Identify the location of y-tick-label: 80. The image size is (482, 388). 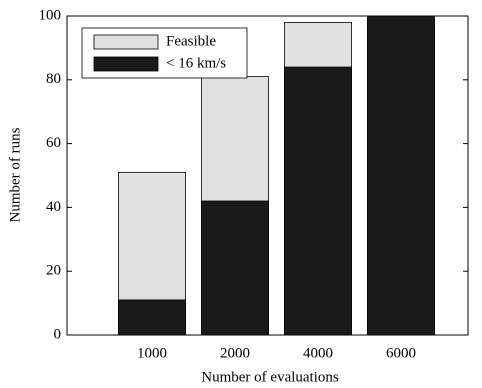
(53, 79).